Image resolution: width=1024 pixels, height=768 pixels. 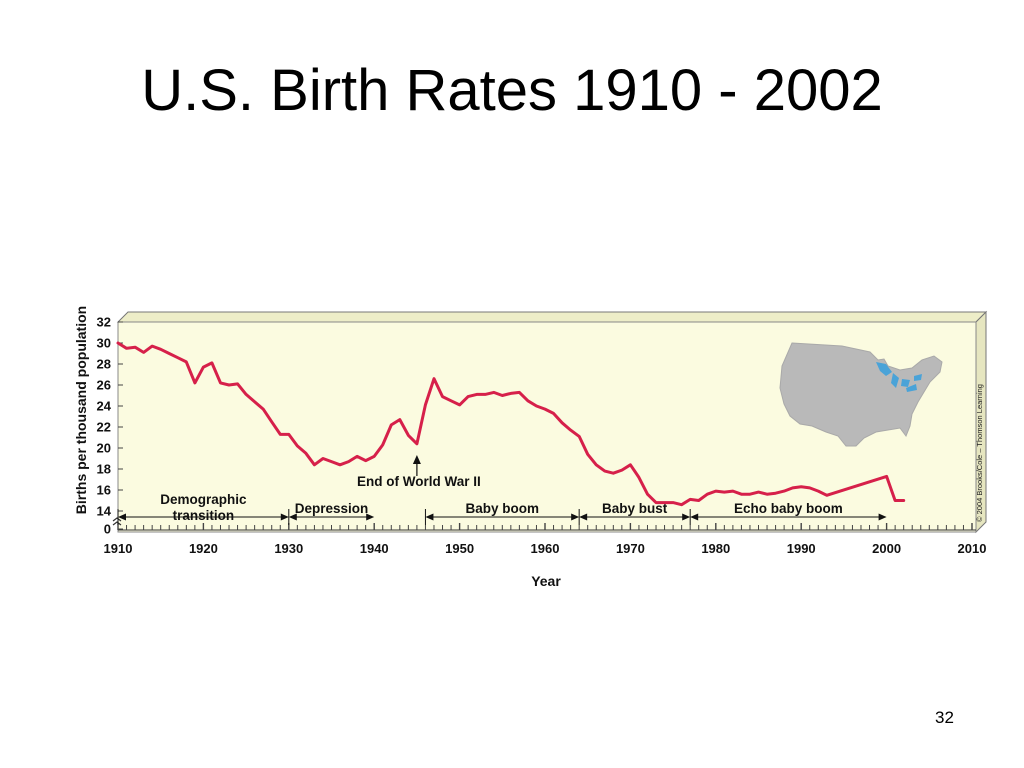 What do you see at coordinates (104, 385) in the screenshot?
I see `y-tick-label: 26` at bounding box center [104, 385].